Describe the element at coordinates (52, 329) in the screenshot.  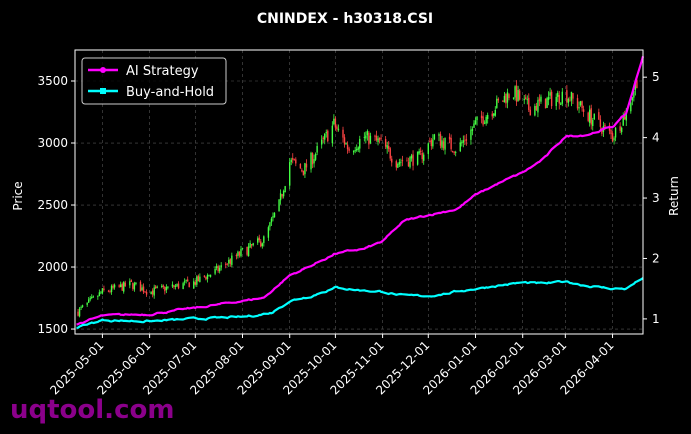
I see `left-tick-label: 1500` at that location.